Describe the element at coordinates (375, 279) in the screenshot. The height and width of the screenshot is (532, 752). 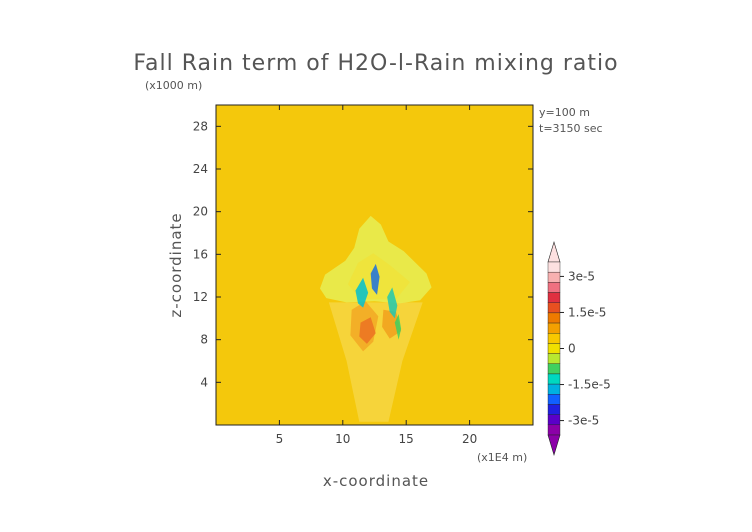
I see `streak-negative-strong` at that location.